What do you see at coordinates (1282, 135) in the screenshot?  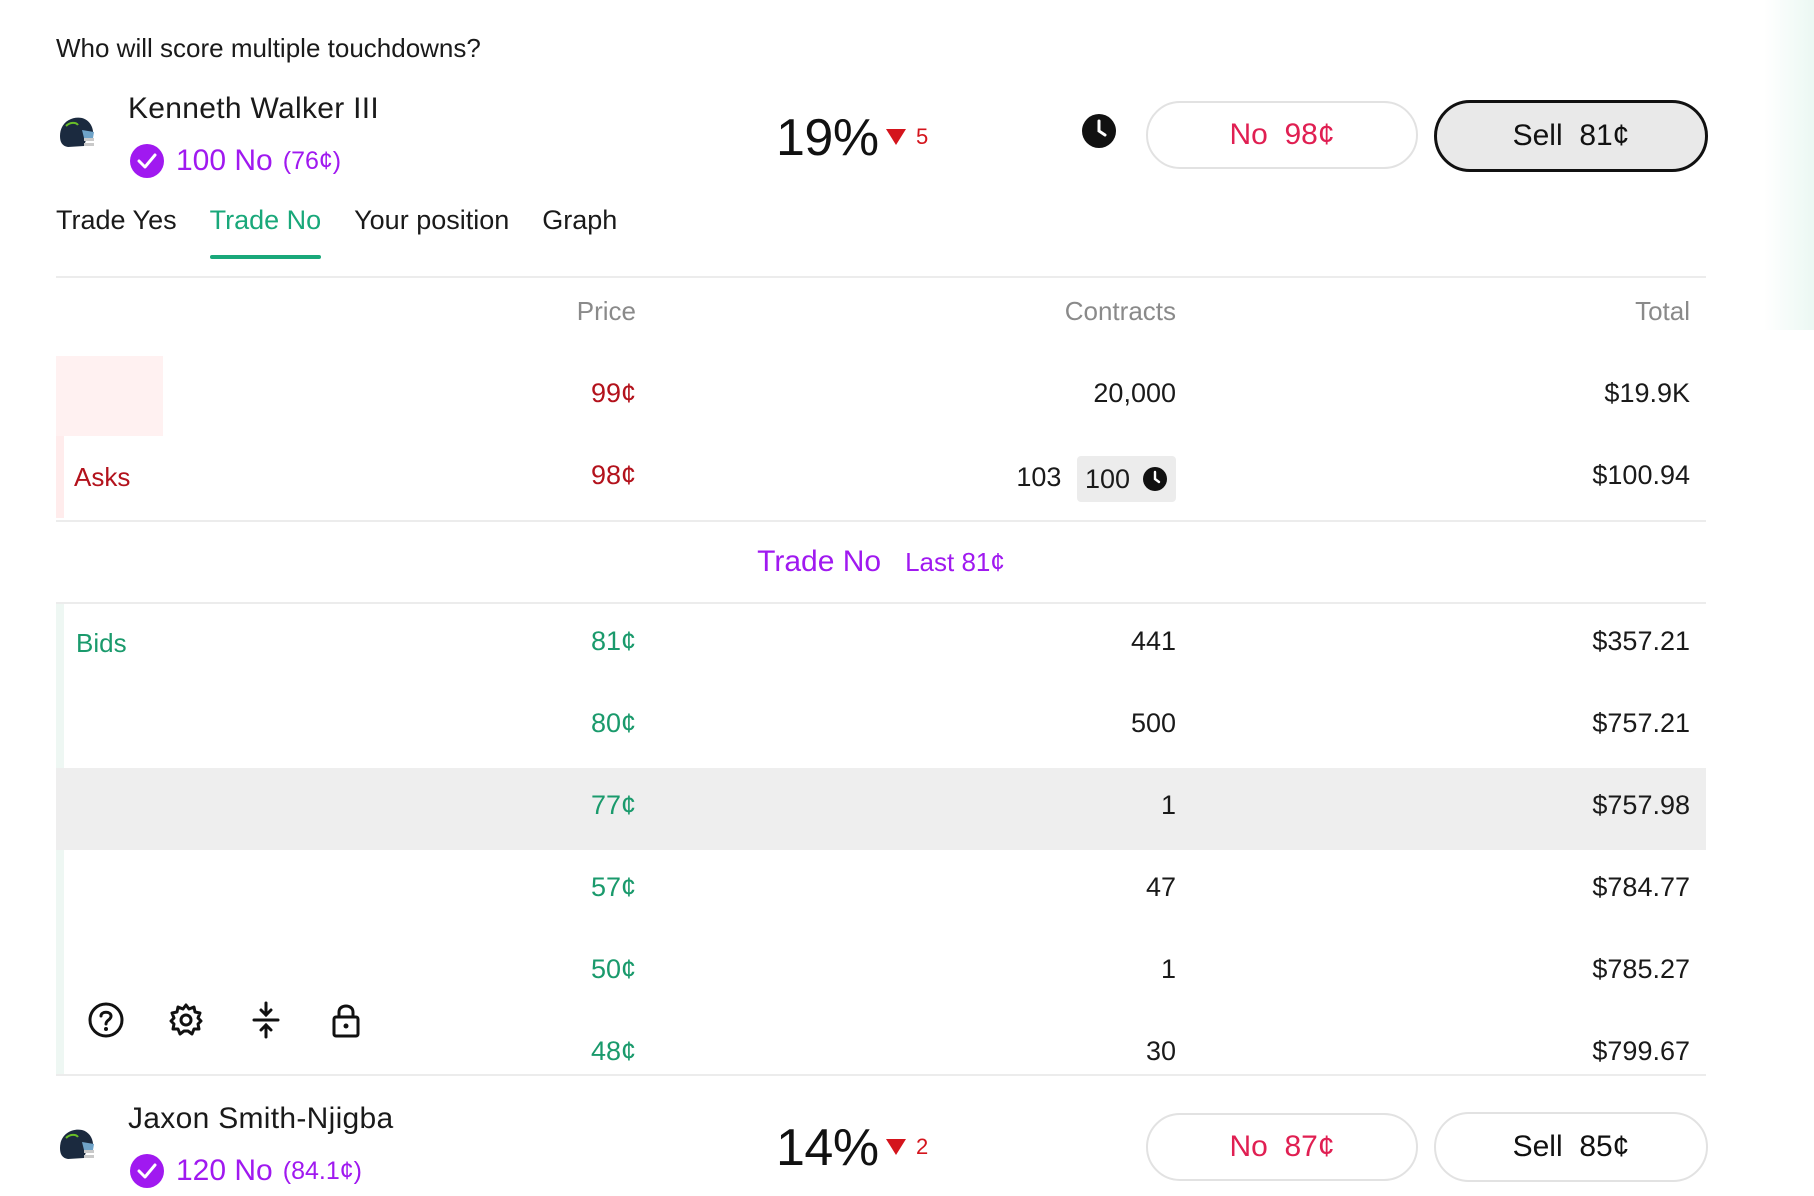 I see `buy-no-button: No 98¢` at bounding box center [1282, 135].